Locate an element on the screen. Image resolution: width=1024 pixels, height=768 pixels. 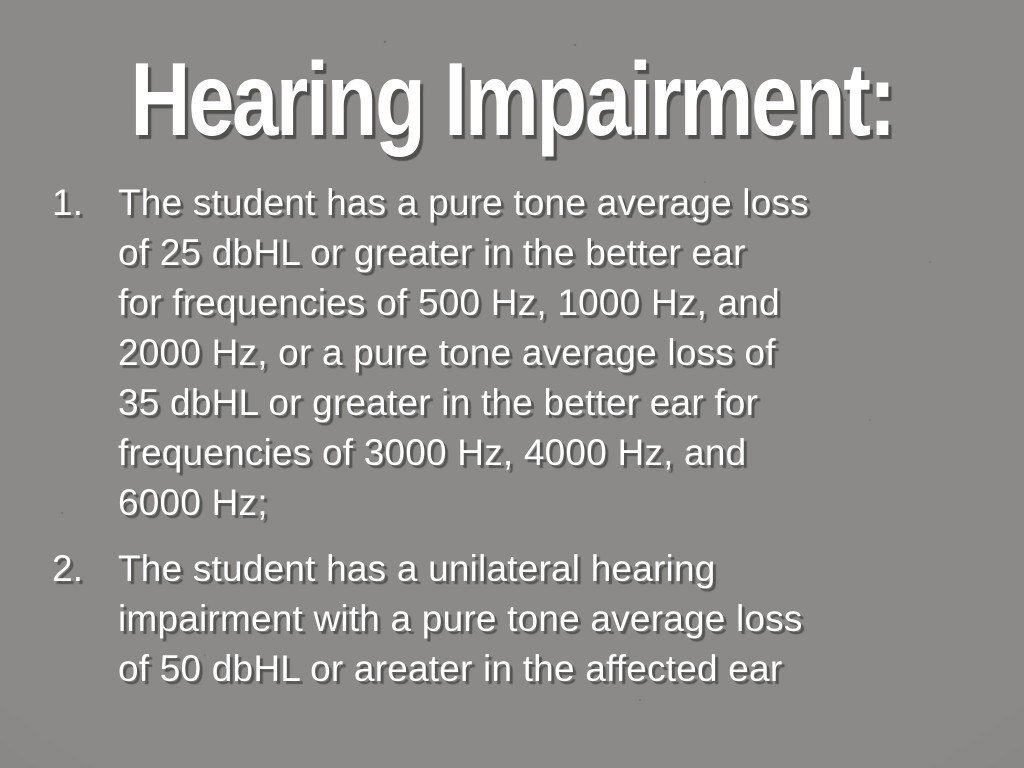
list-item-number: 1. is located at coordinates (68, 202).